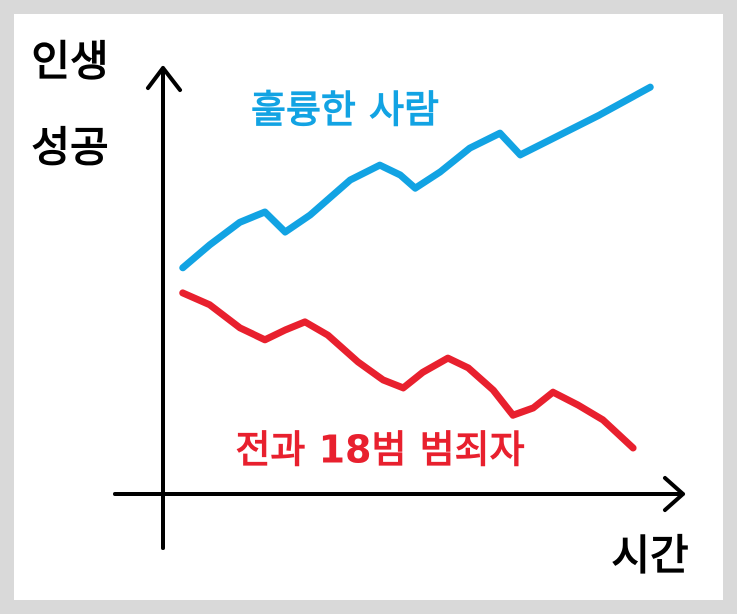 The width and height of the screenshot is (737, 614). Describe the element at coordinates (69, 147) in the screenshot. I see `y-axis-label: 성공` at that location.